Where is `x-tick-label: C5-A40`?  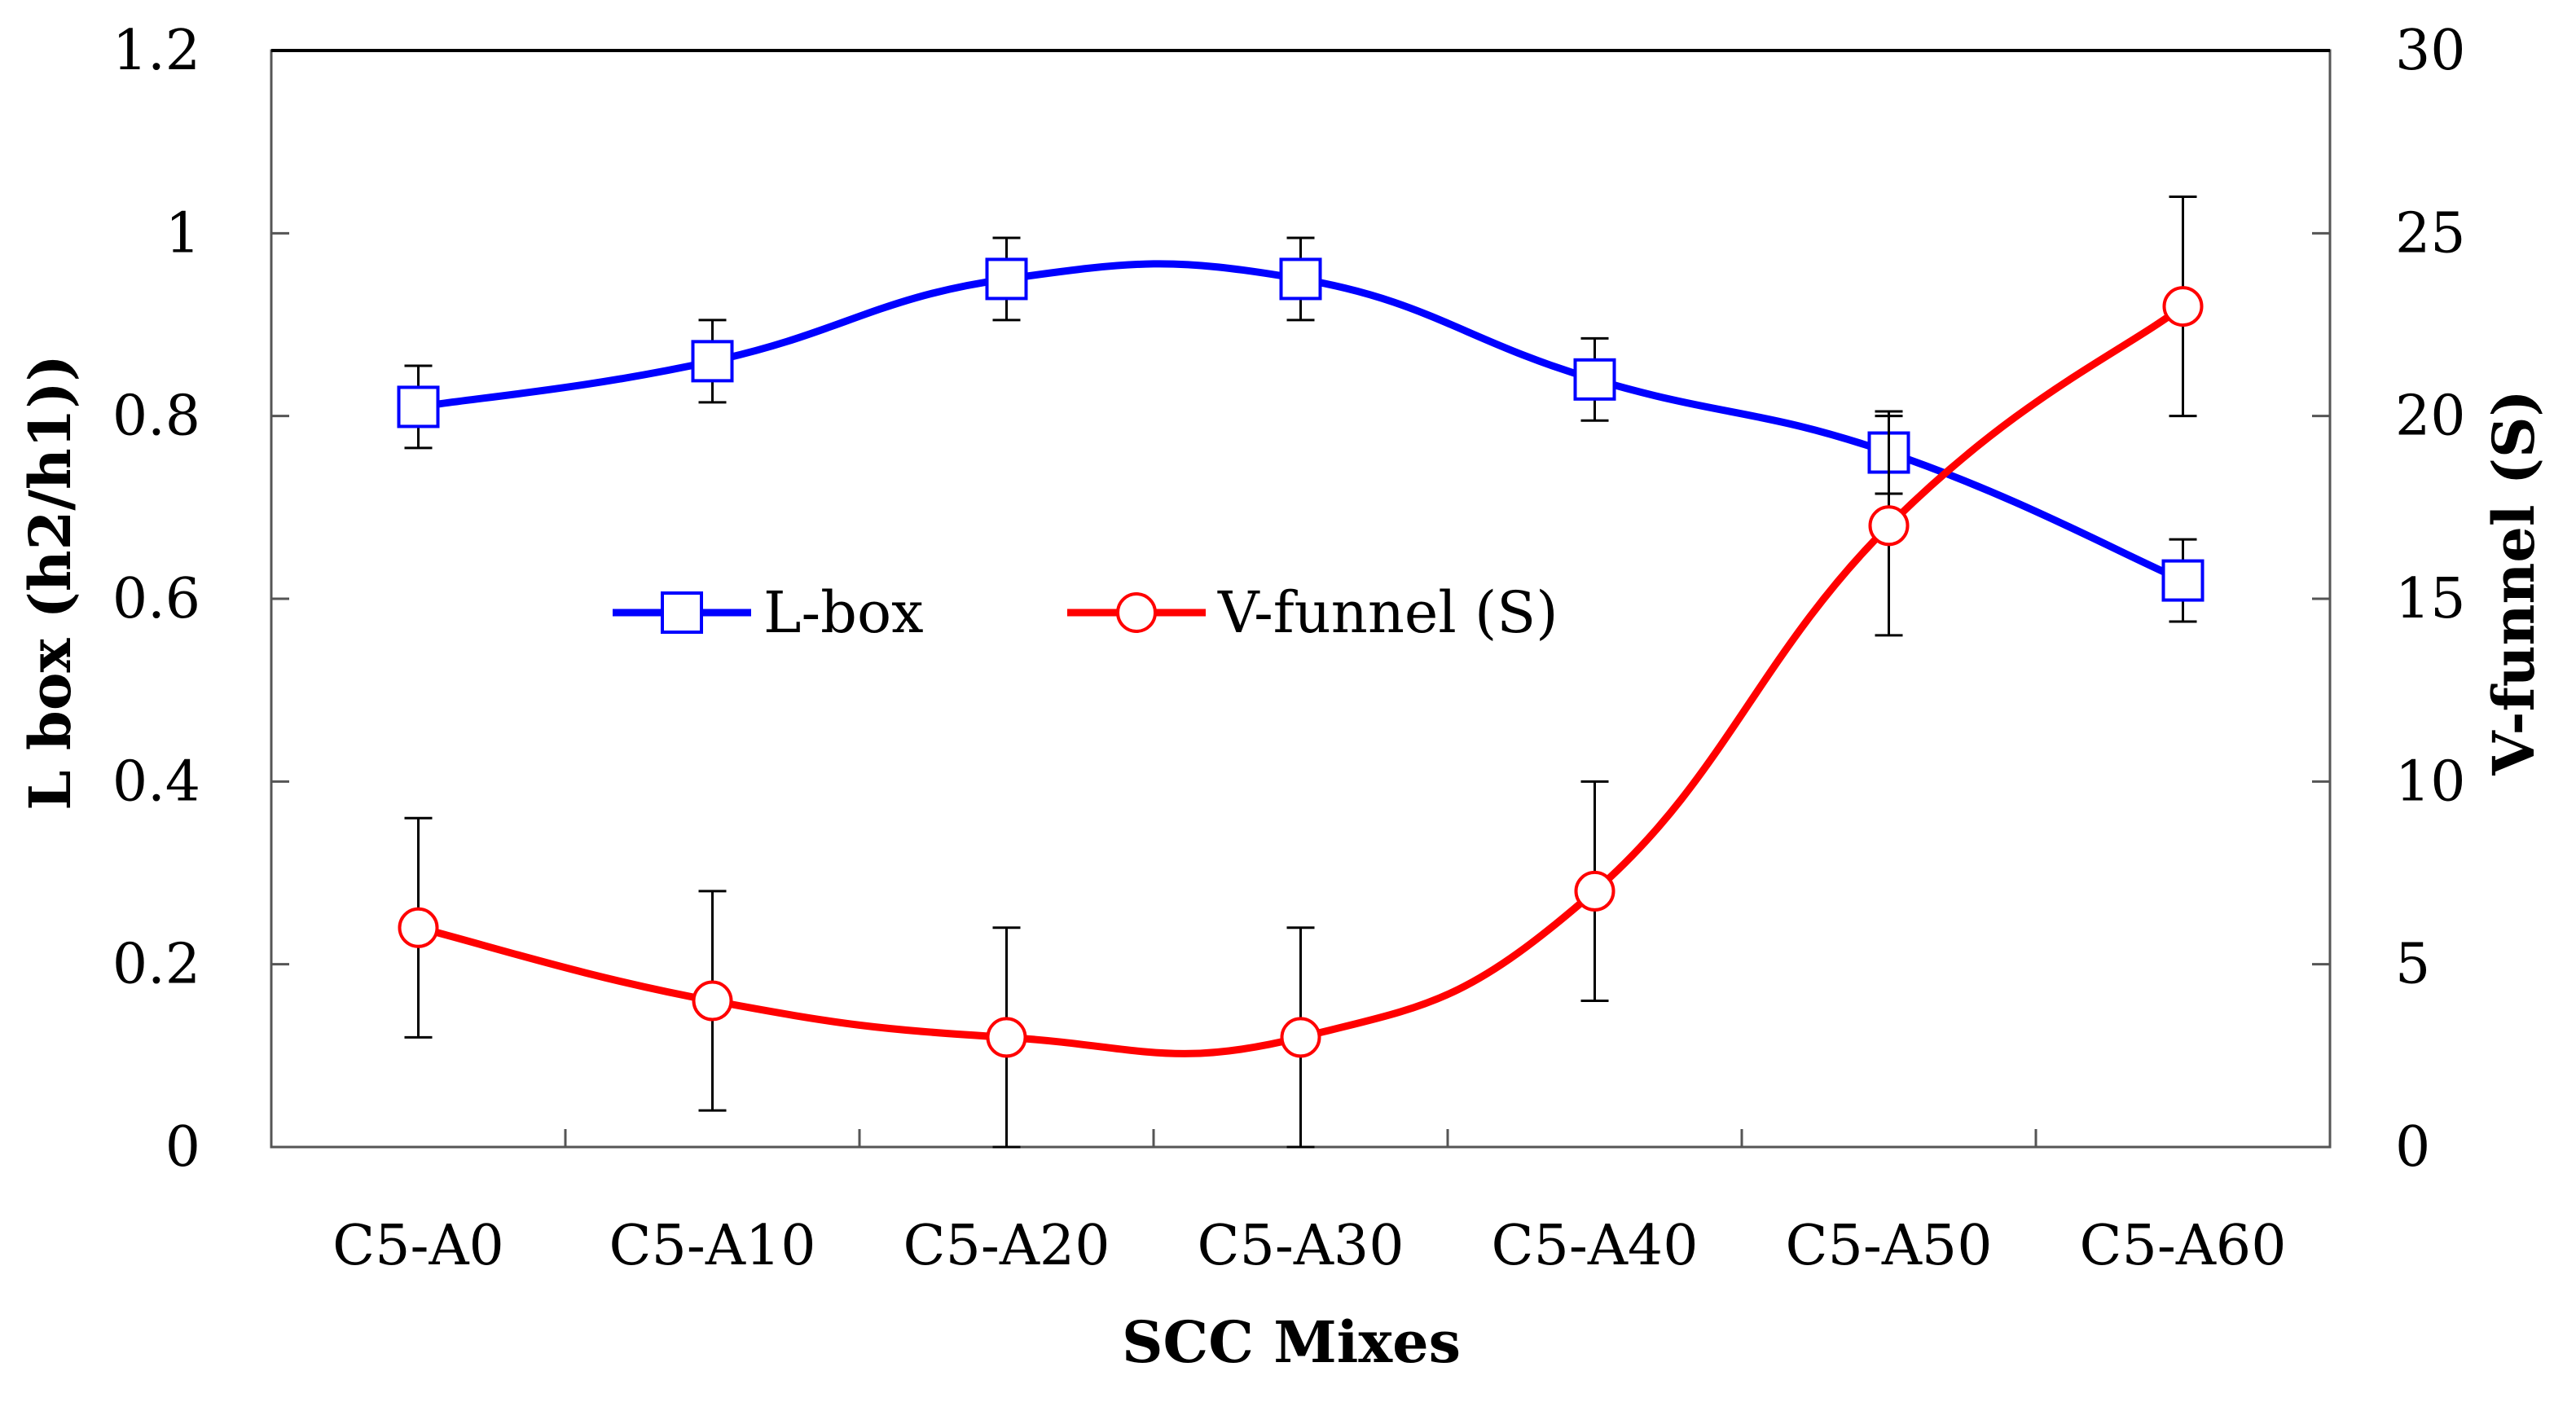 x-tick-label: C5-A40 is located at coordinates (1595, 1246).